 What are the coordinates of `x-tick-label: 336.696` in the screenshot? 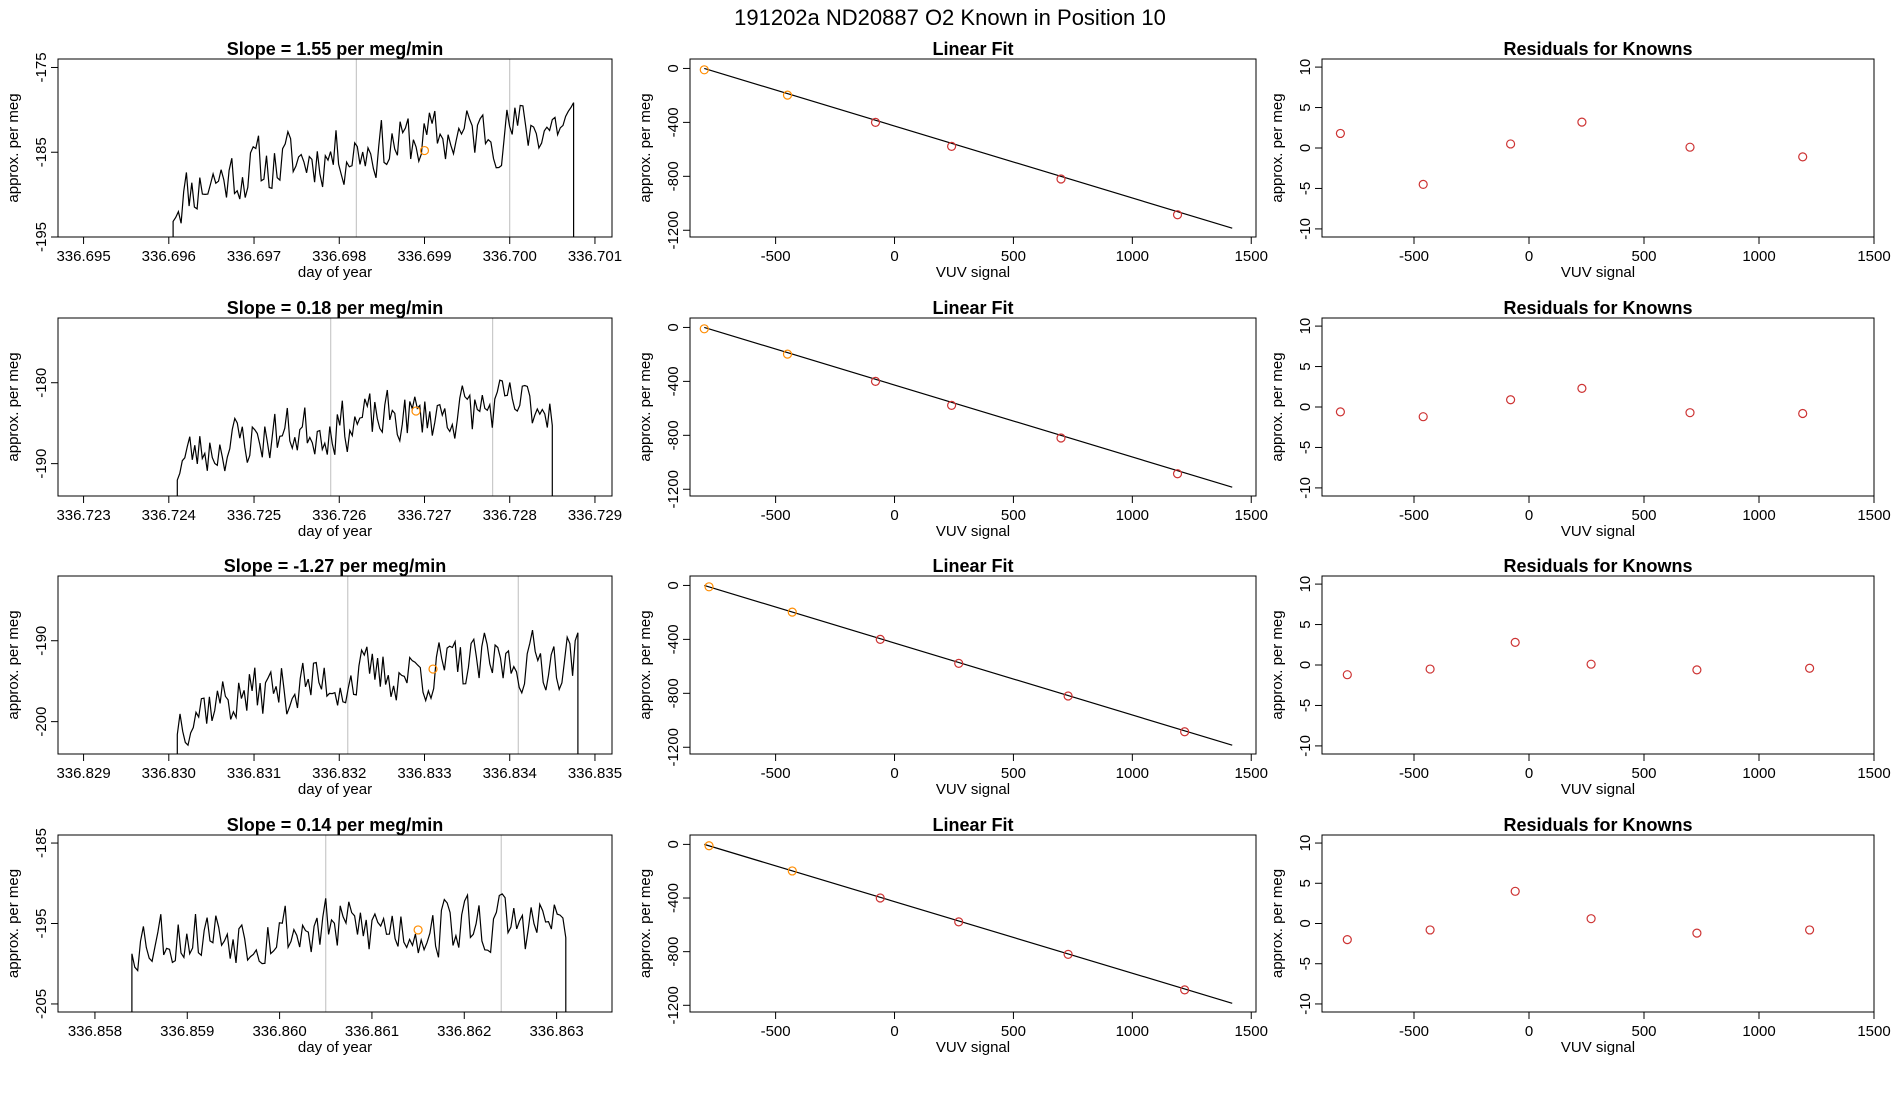 It's located at (169, 256).